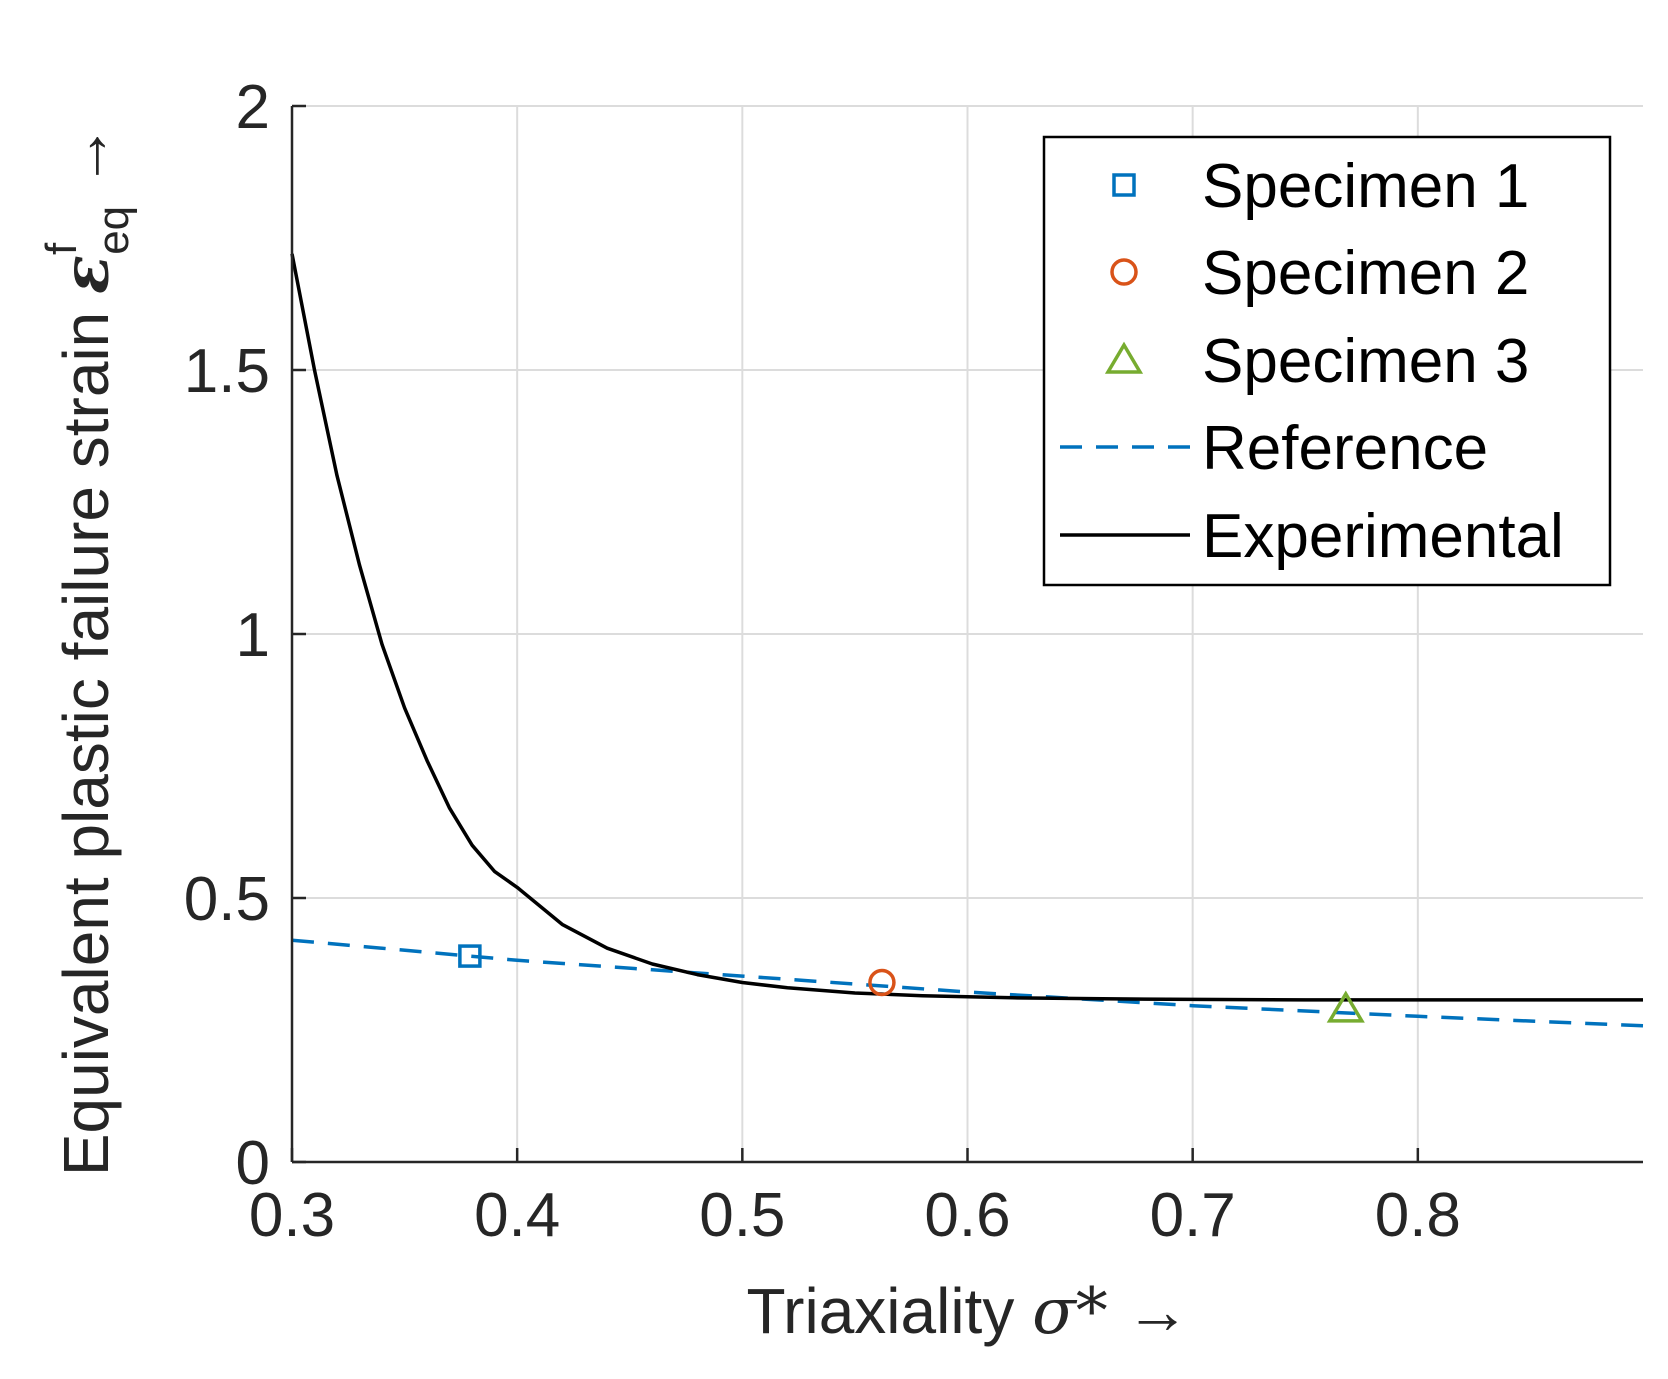 The image size is (1668, 1379). Describe the element at coordinates (113, 230) in the screenshot. I see `y-axis-subscript: eq` at that location.